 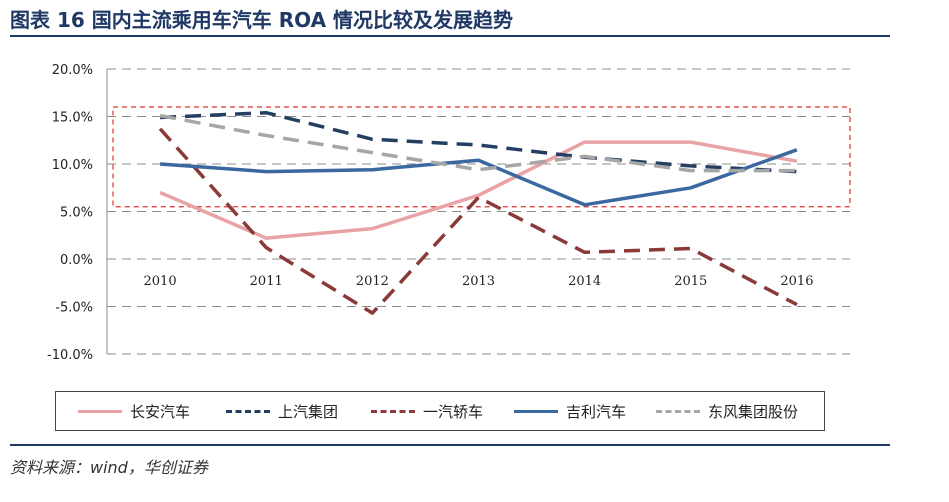 I want to click on y-tick-label: 20.0%, so click(x=72, y=70).